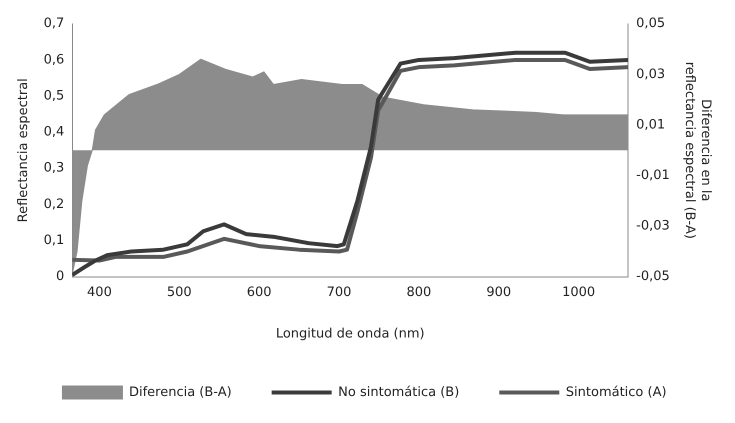 This screenshot has height=423, width=735. What do you see at coordinates (54, 132) in the screenshot?
I see `y-tick-label: 0,4` at bounding box center [54, 132].